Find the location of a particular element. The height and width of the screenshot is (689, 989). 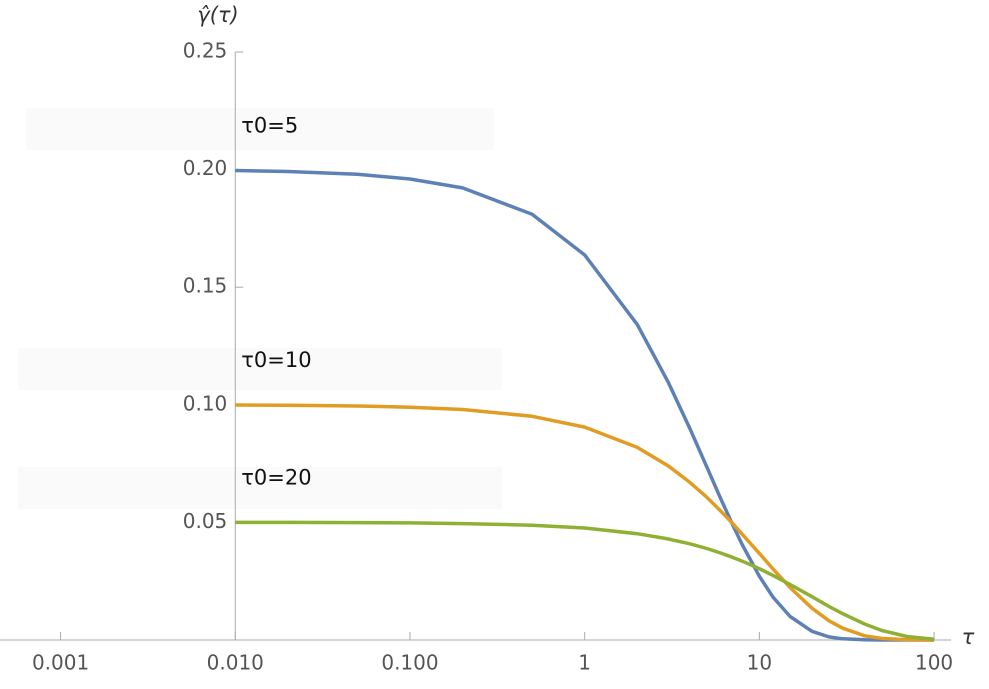

x-axis-label: τ is located at coordinates (968, 637).